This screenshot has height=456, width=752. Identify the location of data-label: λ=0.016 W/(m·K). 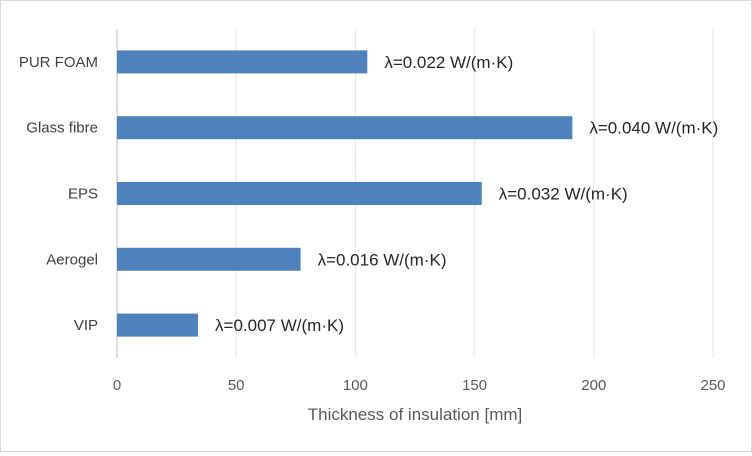
(382, 259).